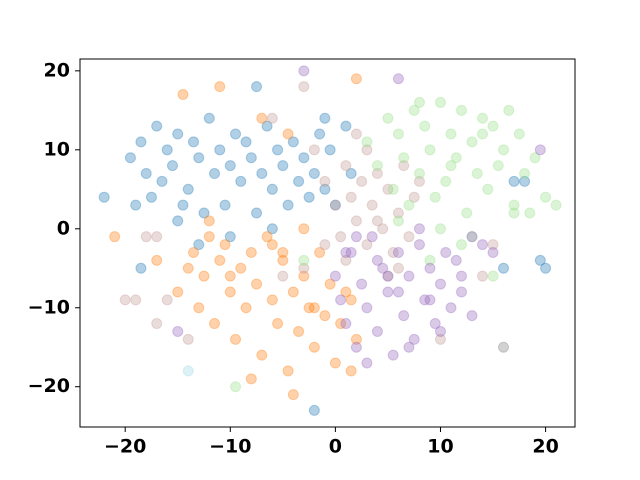 The width and height of the screenshot is (640, 480). I want to click on y-tick-label: −10, so click(49, 307).